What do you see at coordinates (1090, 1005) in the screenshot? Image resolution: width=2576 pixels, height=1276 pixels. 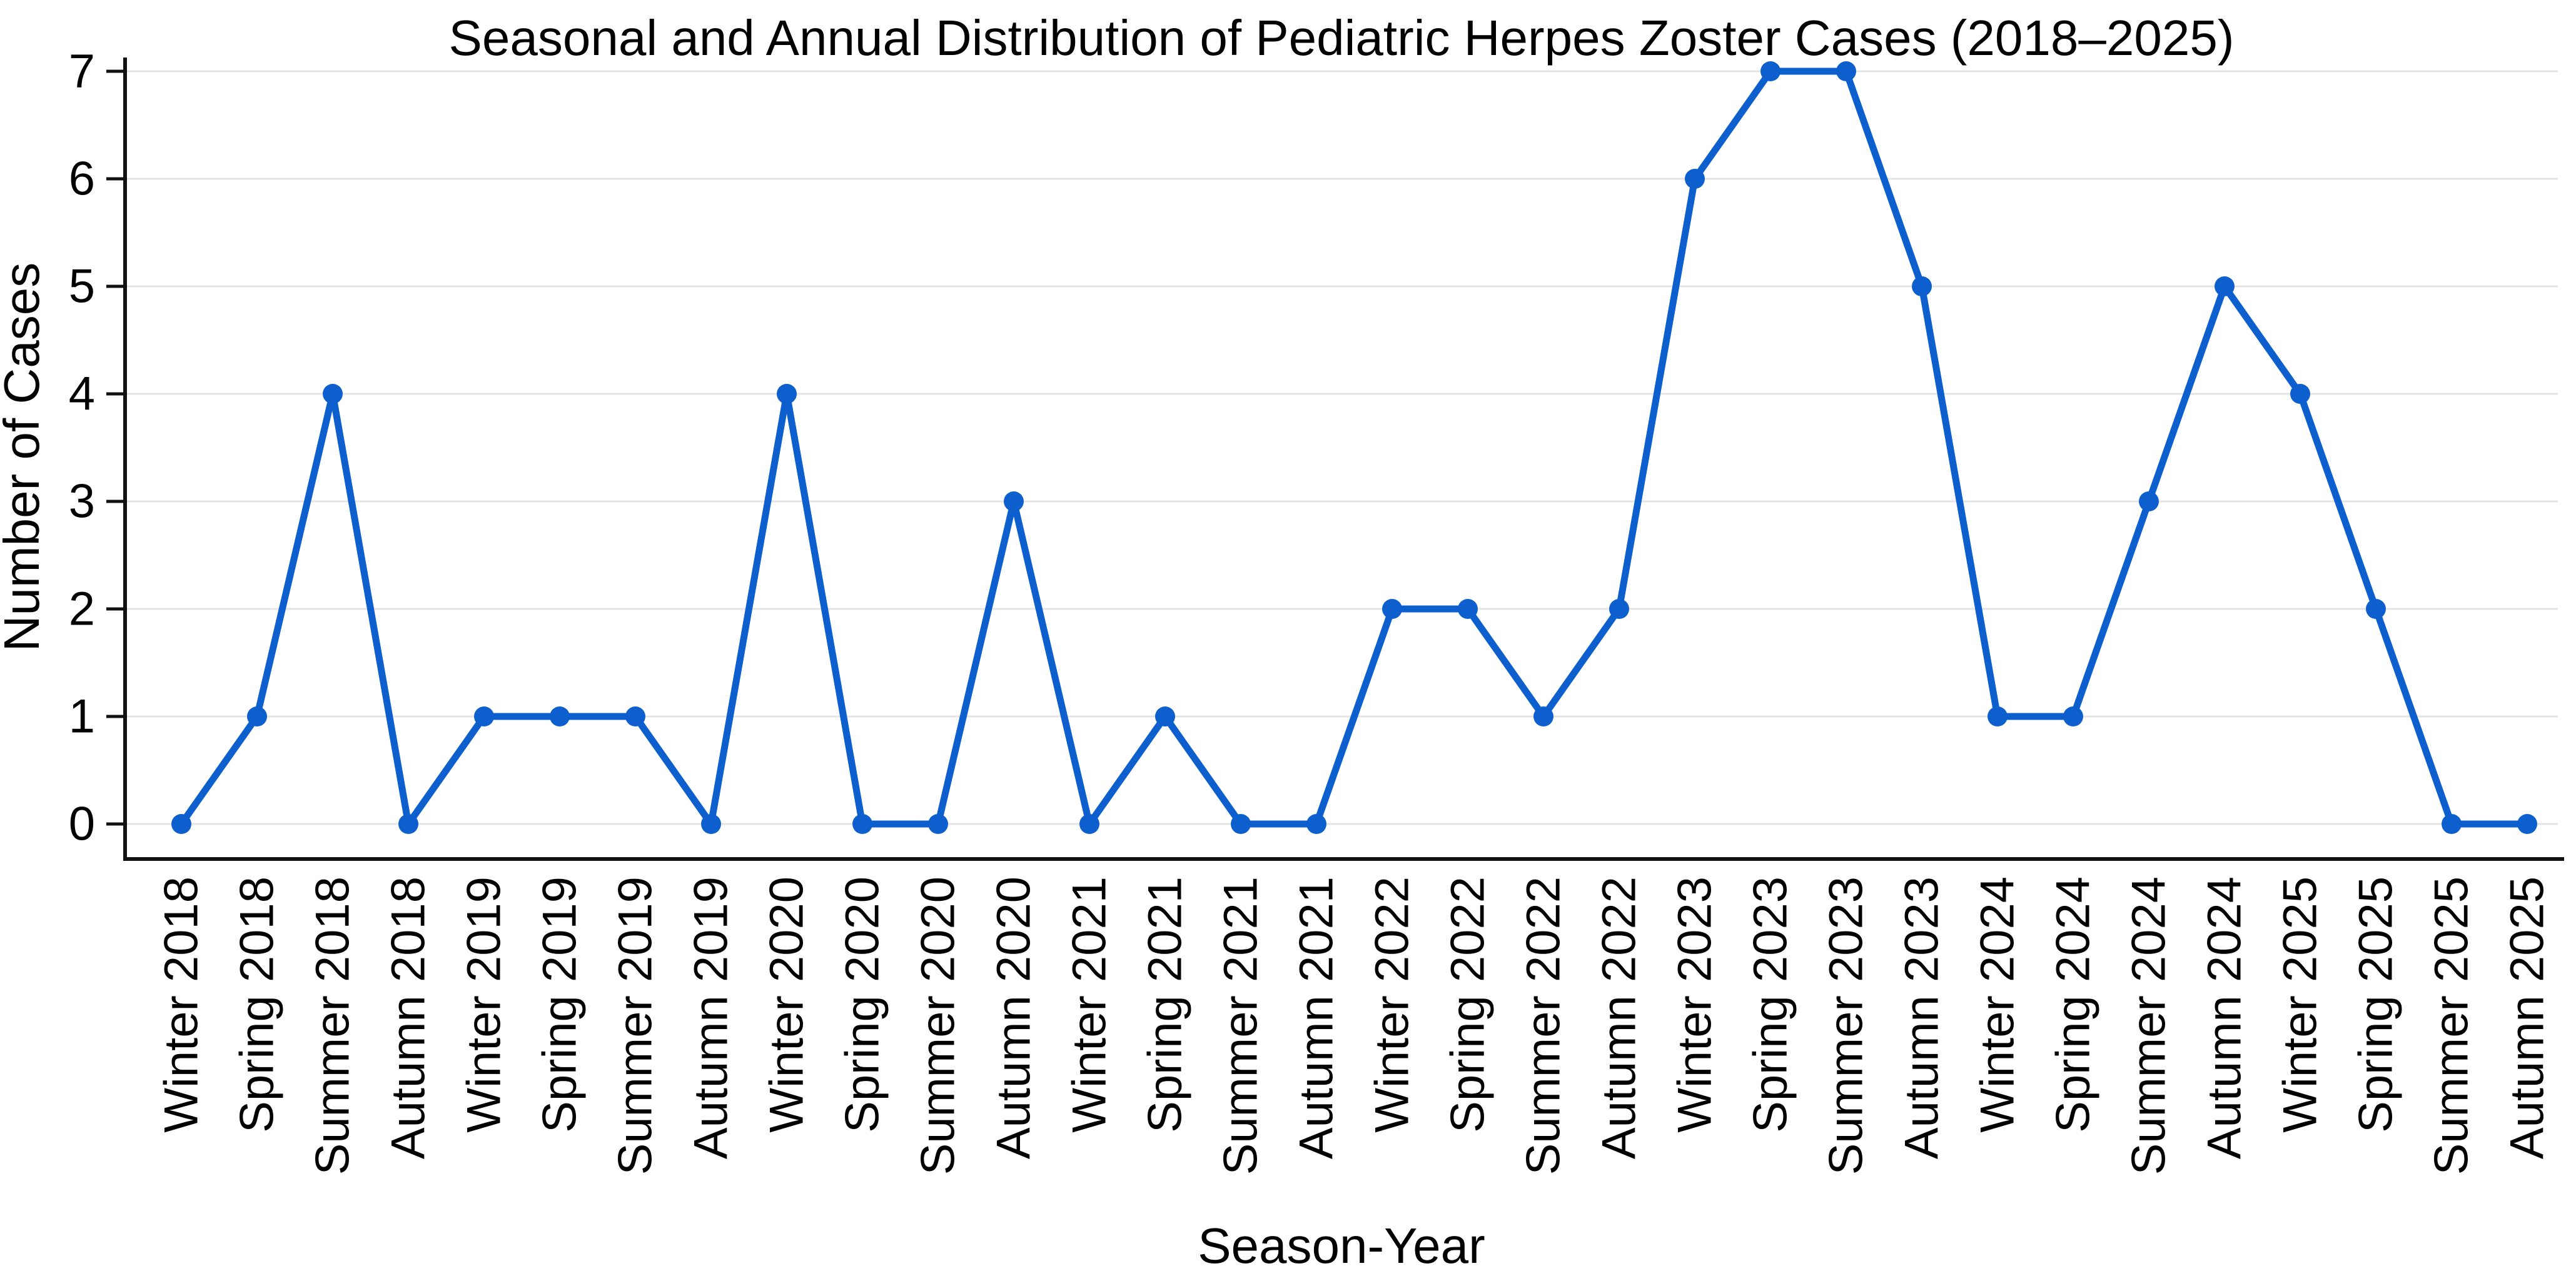 I see `x-tick-label: Winter 2021` at bounding box center [1090, 1005].